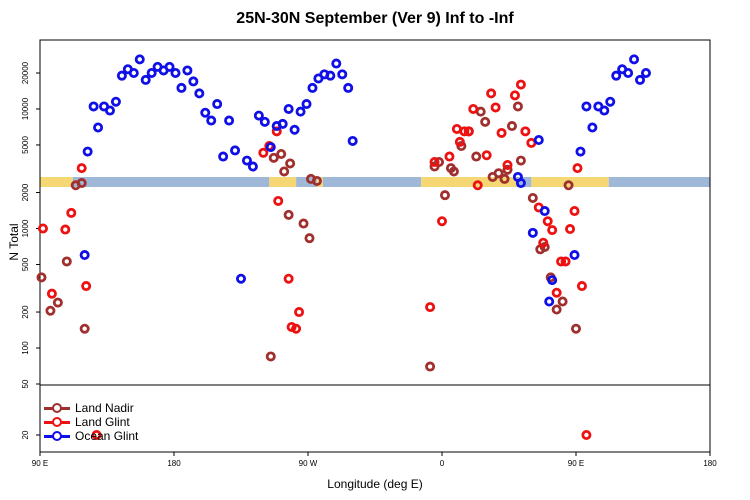 Image resolution: width=750 pixels, height=500 pixels. Describe the element at coordinates (40, 463) in the screenshot. I see `x-tick-label: 90 E` at that location.